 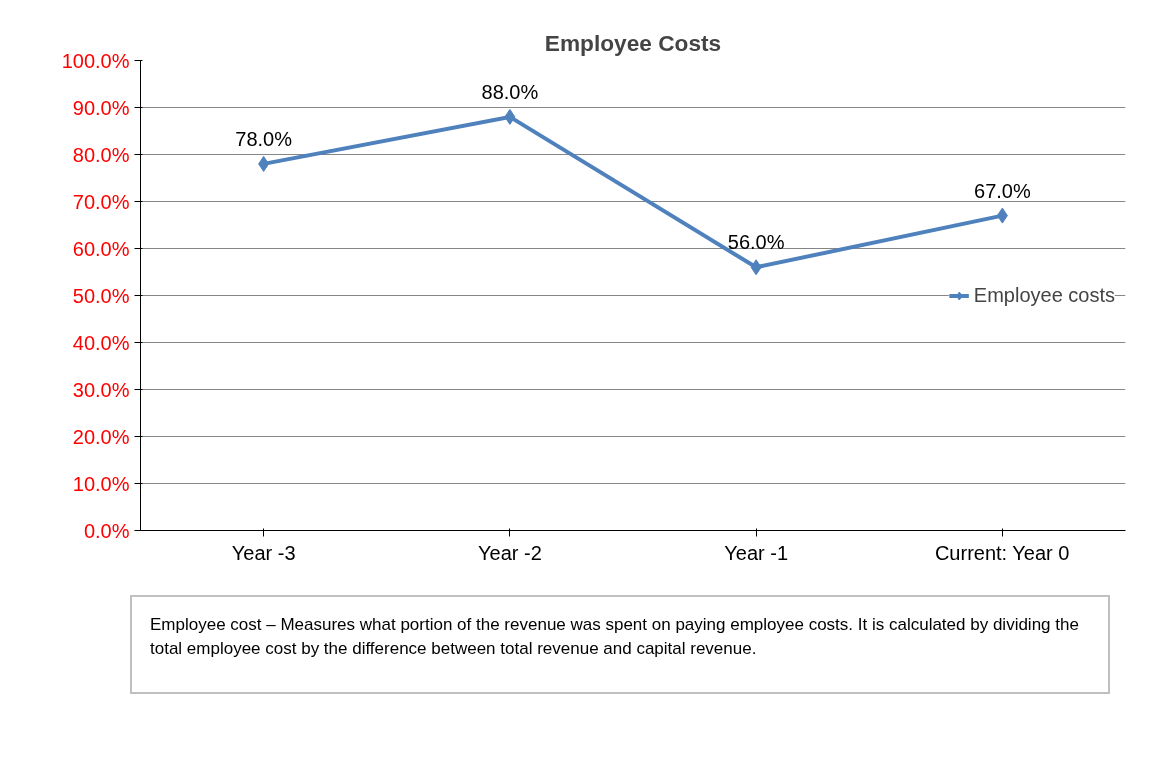 What do you see at coordinates (95, 60) in the screenshot?
I see `y-tick-label: 100.0%` at bounding box center [95, 60].